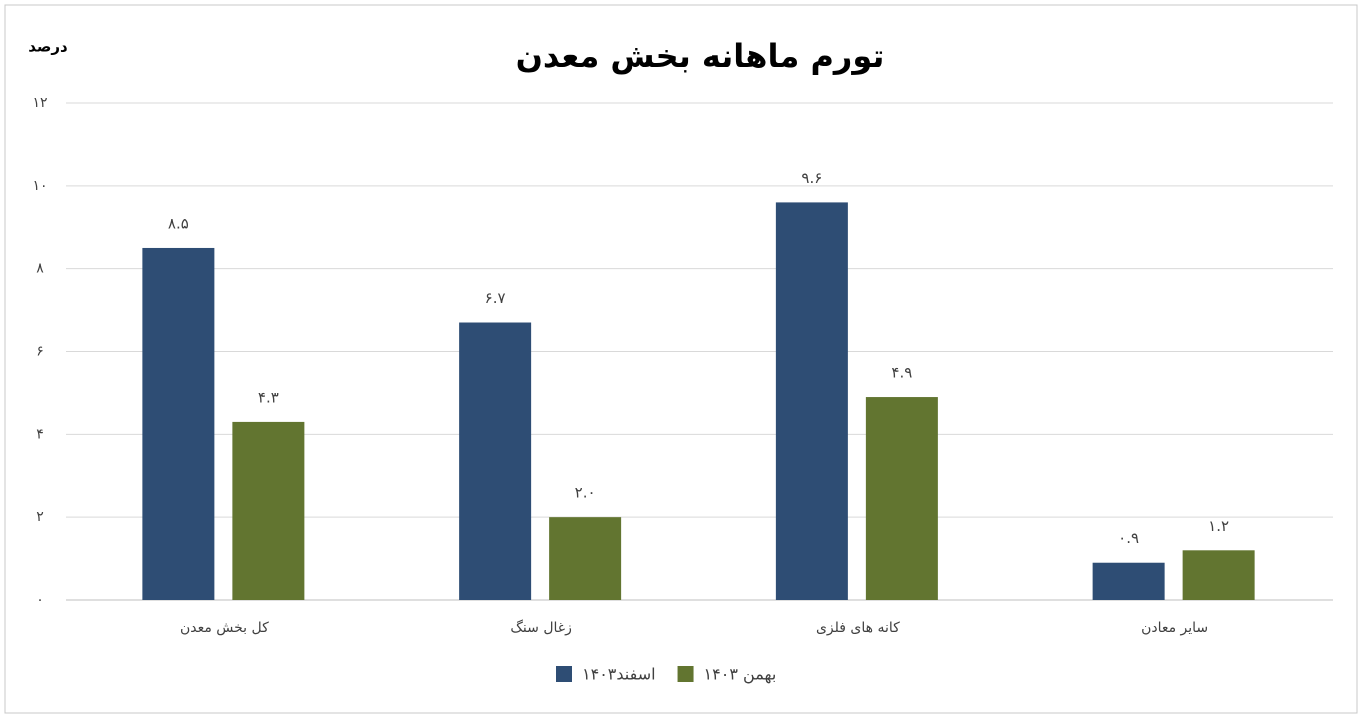 The image size is (1363, 721). I want to click on y-tick-label: ۱۲, so click(39, 103).